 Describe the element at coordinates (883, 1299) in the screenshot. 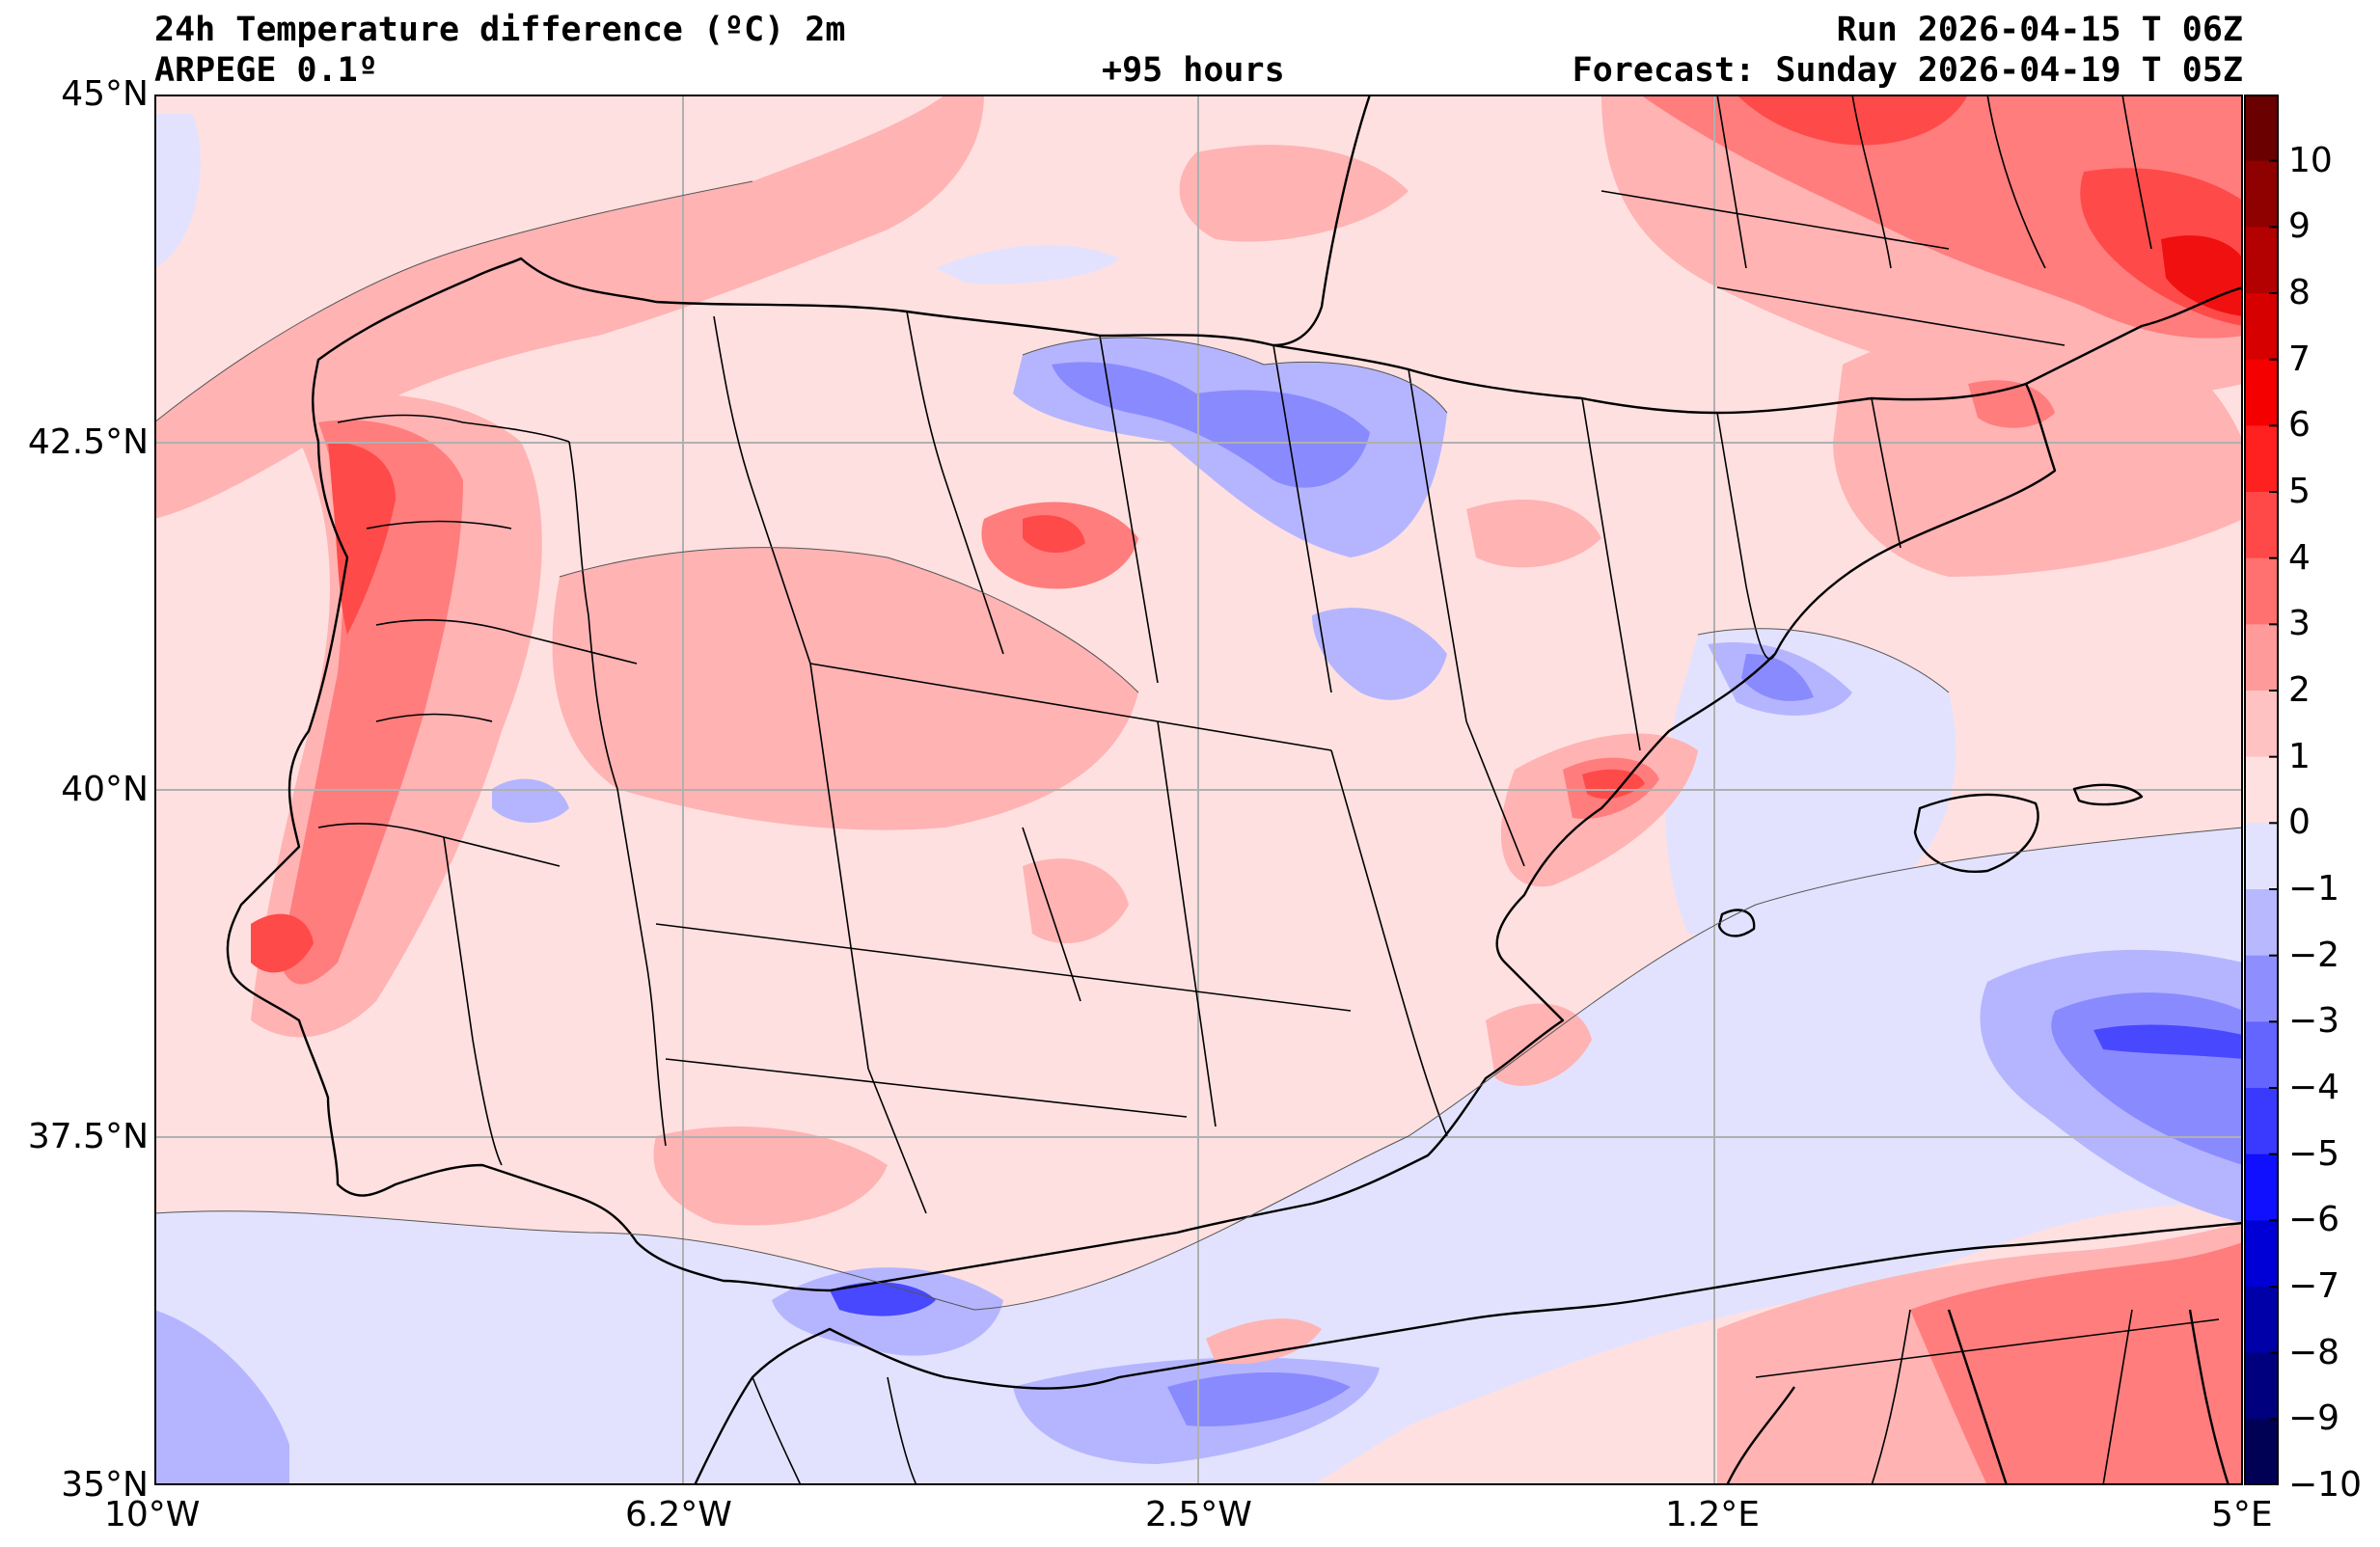

I see `field-darkblue-gibraltar` at that location.